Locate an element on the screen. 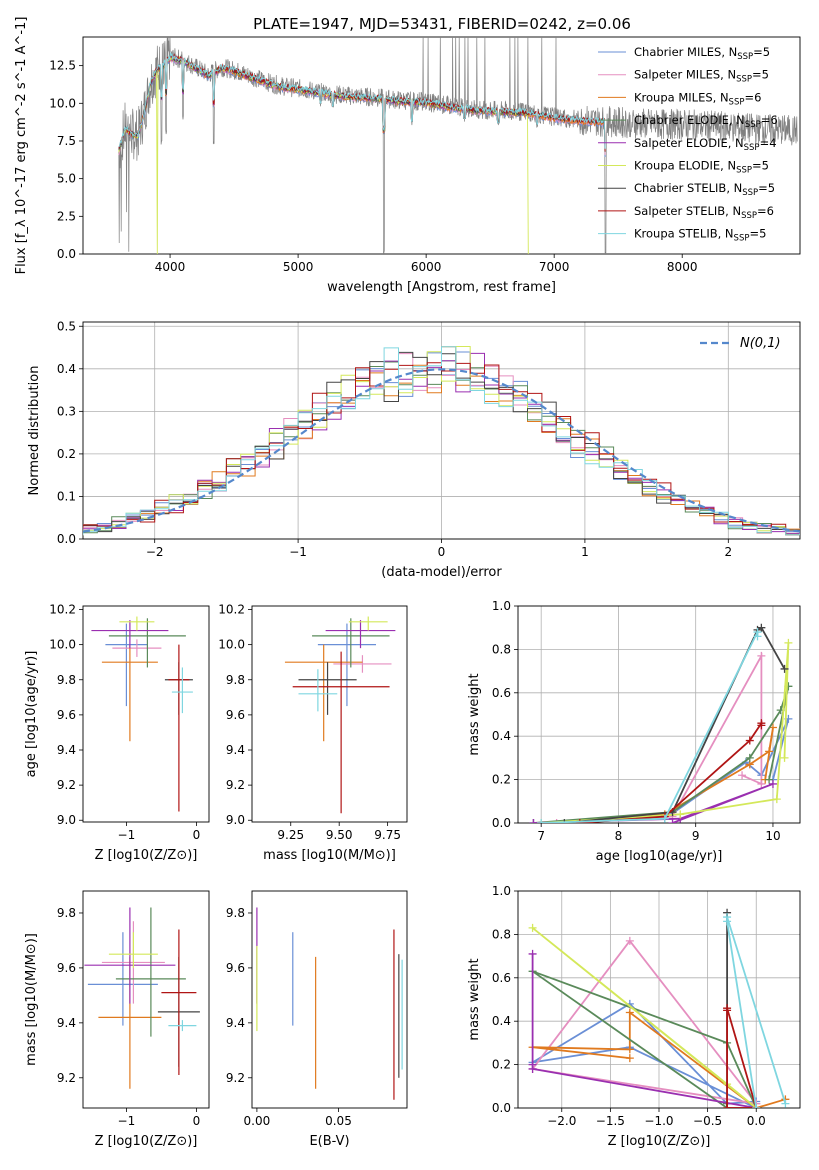 The height and width of the screenshot is (1170, 819). x-axis-label: (data-model)/error is located at coordinates (441, 572).